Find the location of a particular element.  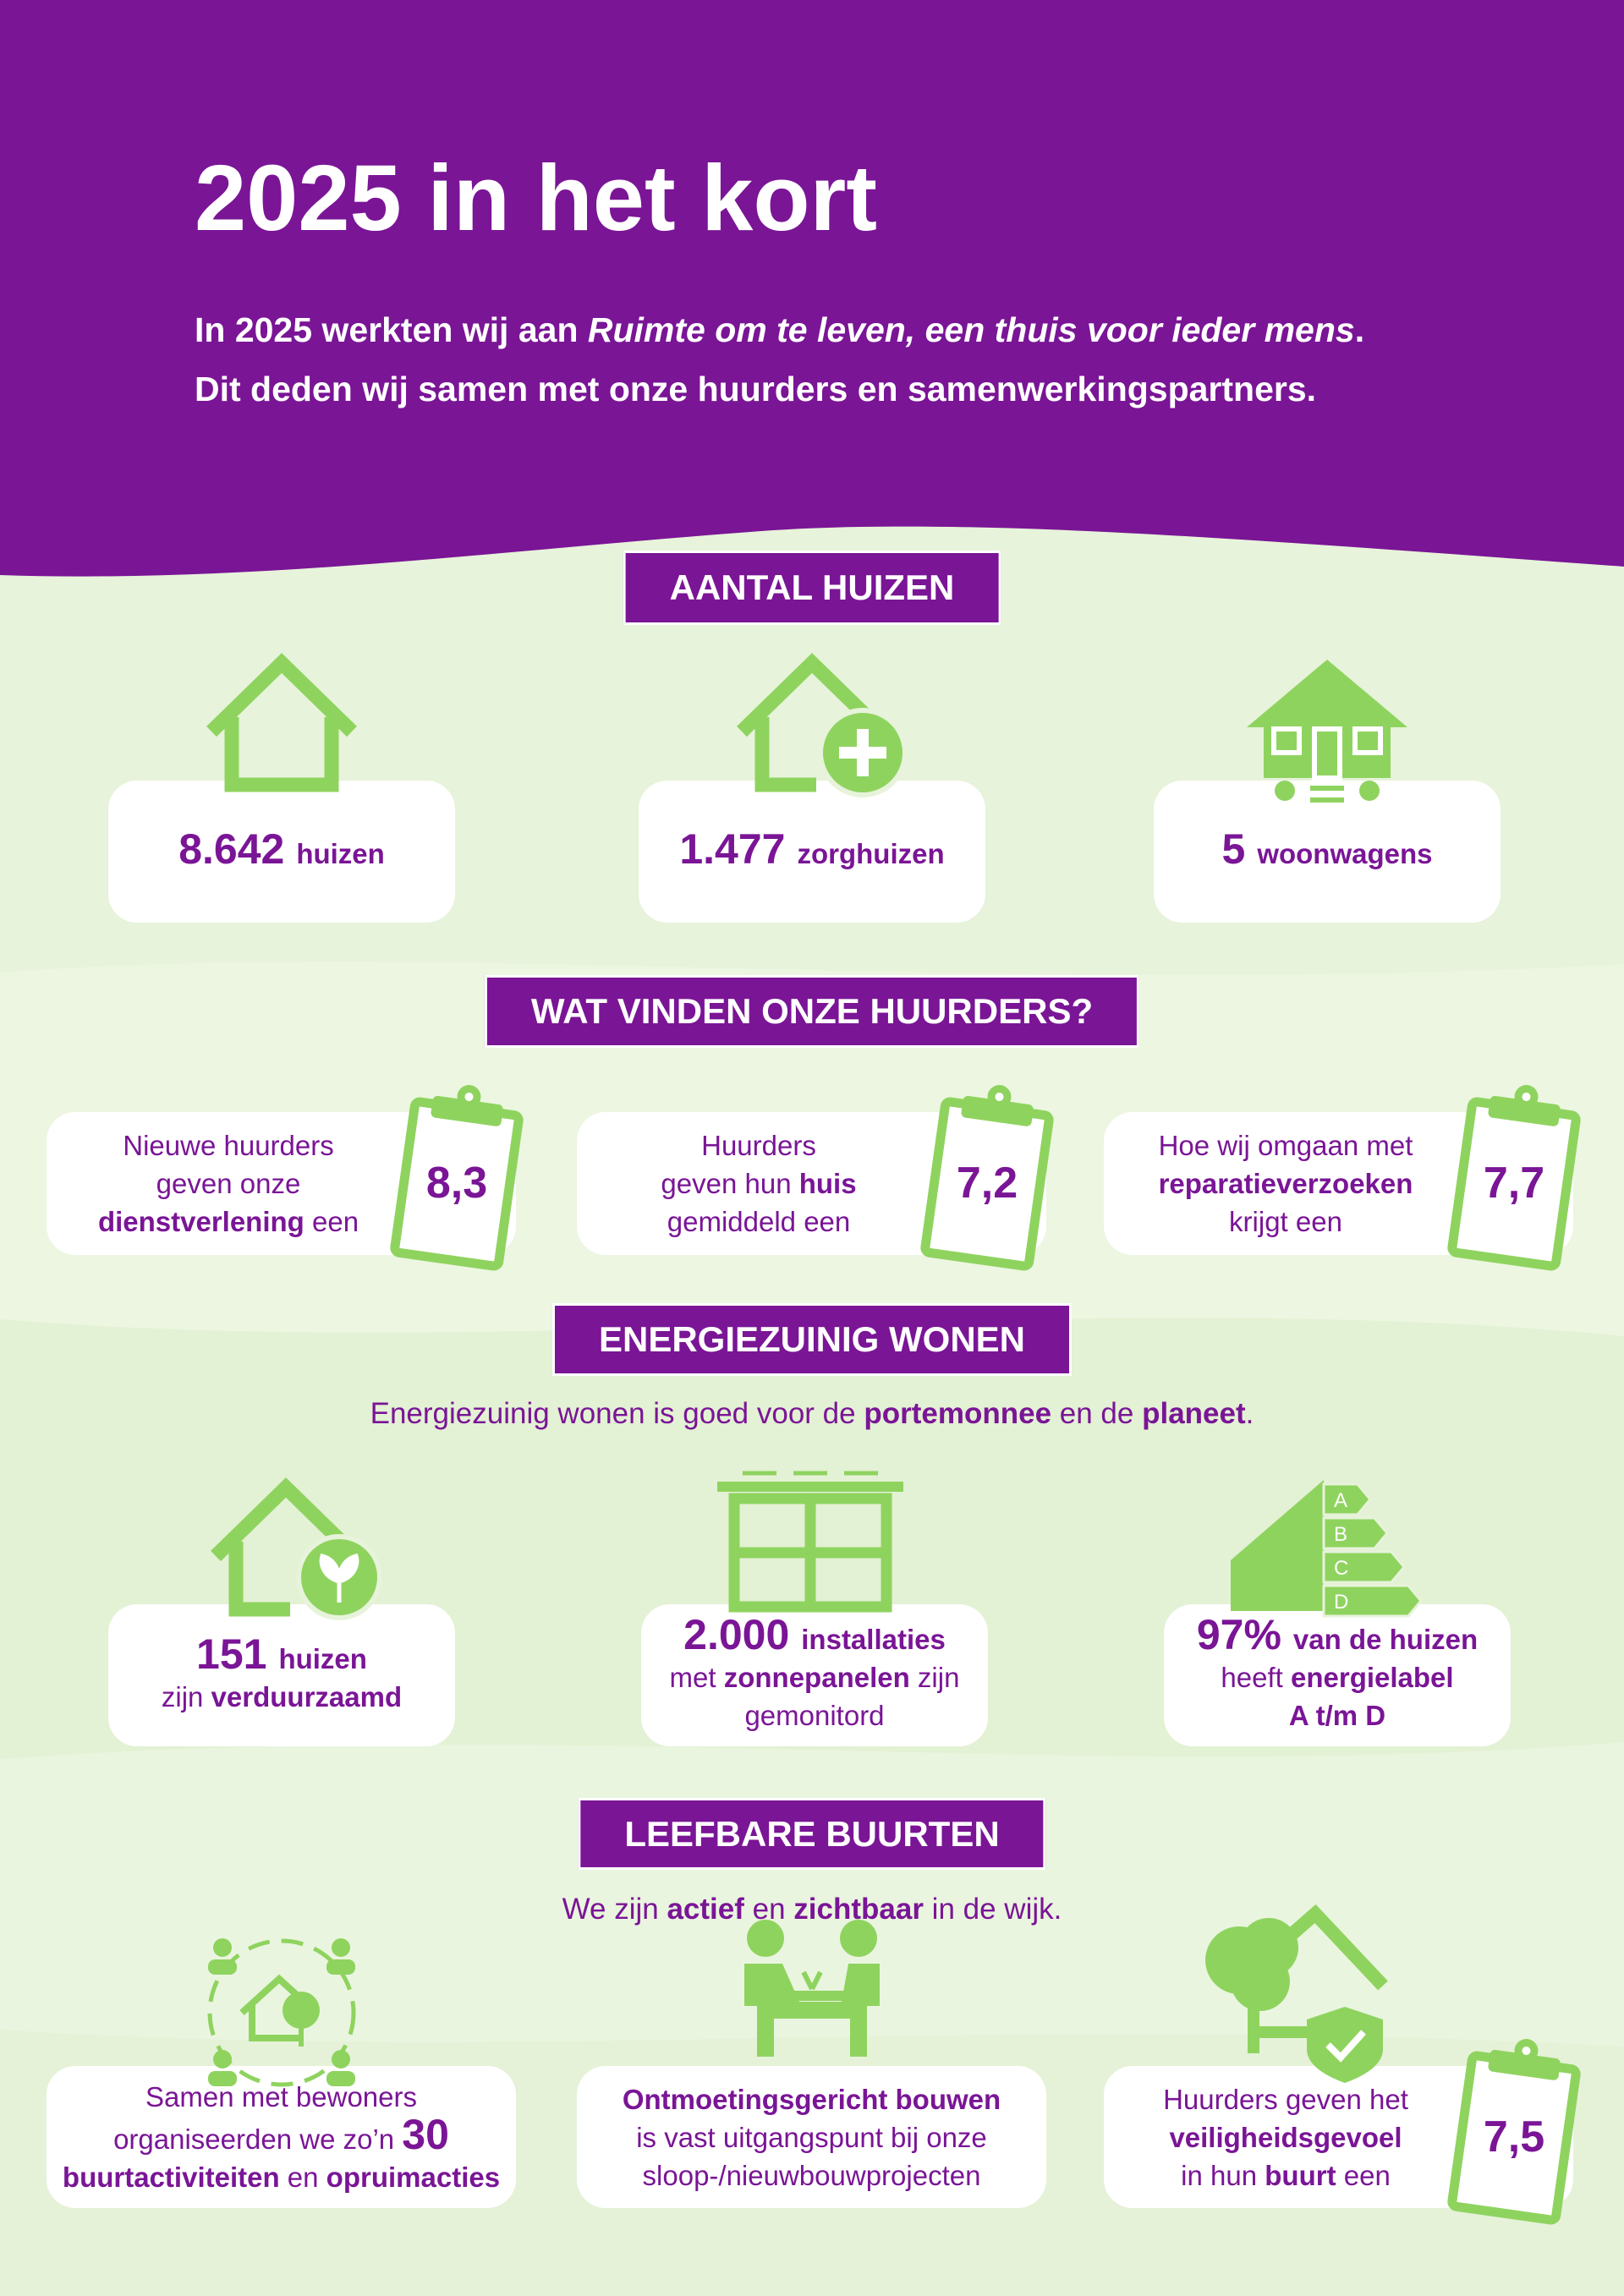

text-segment: is vast uitgangspunt bij onze is located at coordinates (811, 2137).